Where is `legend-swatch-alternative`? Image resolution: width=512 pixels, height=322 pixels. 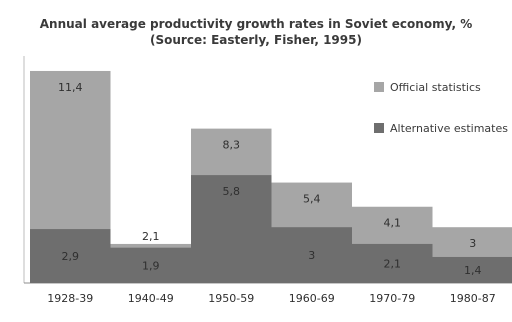 legend-swatch-alternative is located at coordinates (379, 128).